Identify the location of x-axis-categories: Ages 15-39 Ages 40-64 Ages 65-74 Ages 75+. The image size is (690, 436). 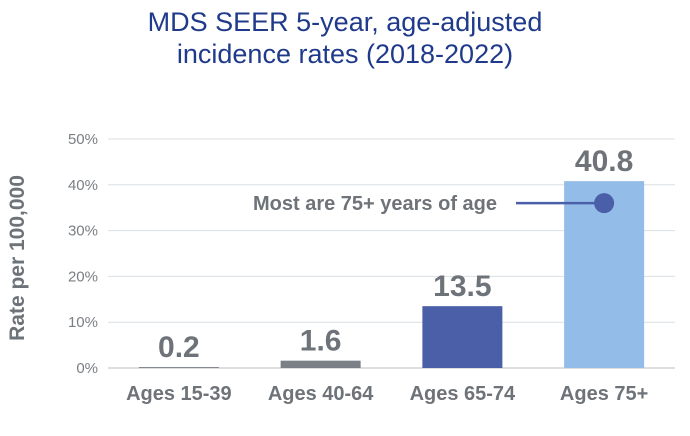
(387, 394).